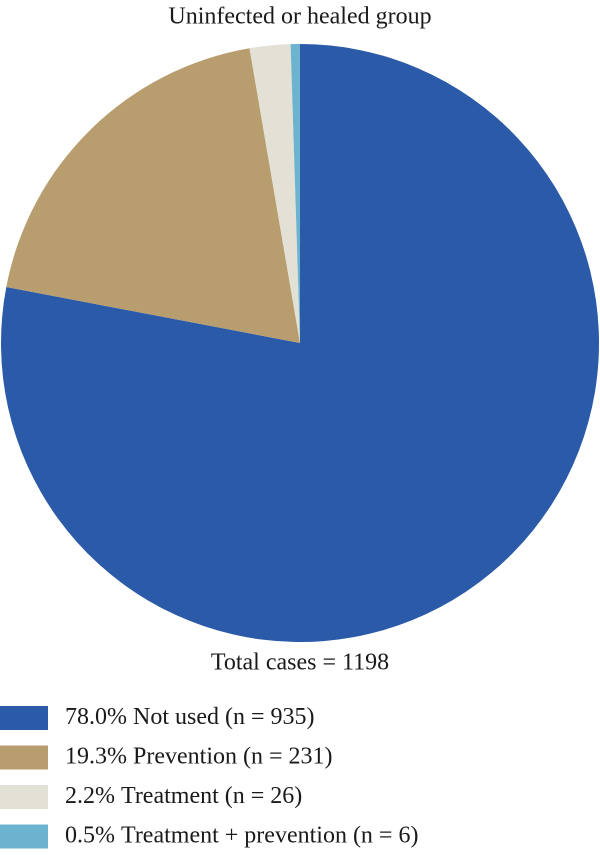  What do you see at coordinates (224, 717) in the screenshot?
I see `legend-category: Not used (n = 935)` at bounding box center [224, 717].